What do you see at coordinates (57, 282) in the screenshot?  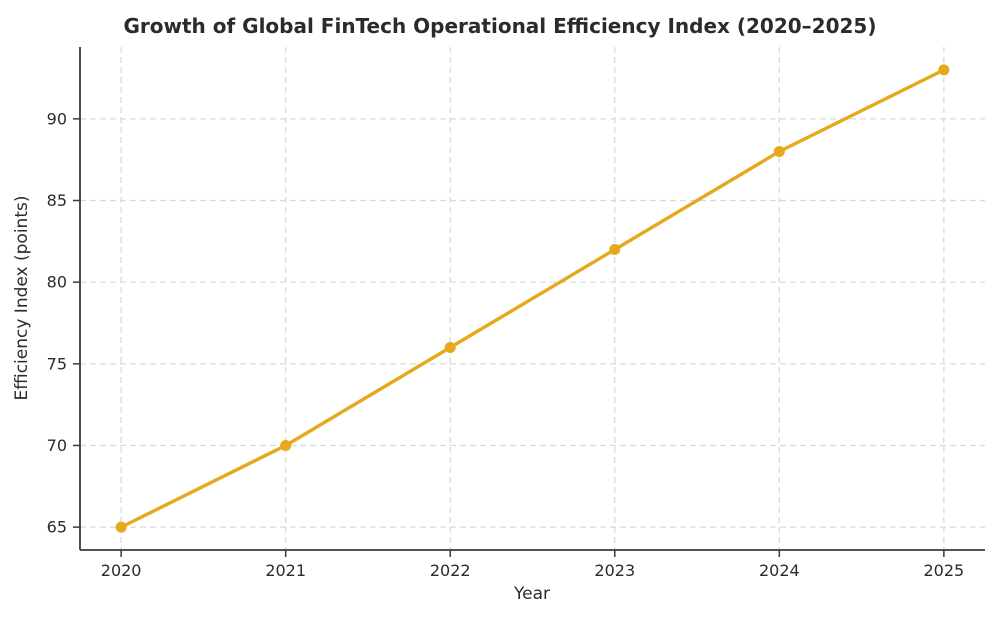 I see `y-tick-label-80: 80` at bounding box center [57, 282].